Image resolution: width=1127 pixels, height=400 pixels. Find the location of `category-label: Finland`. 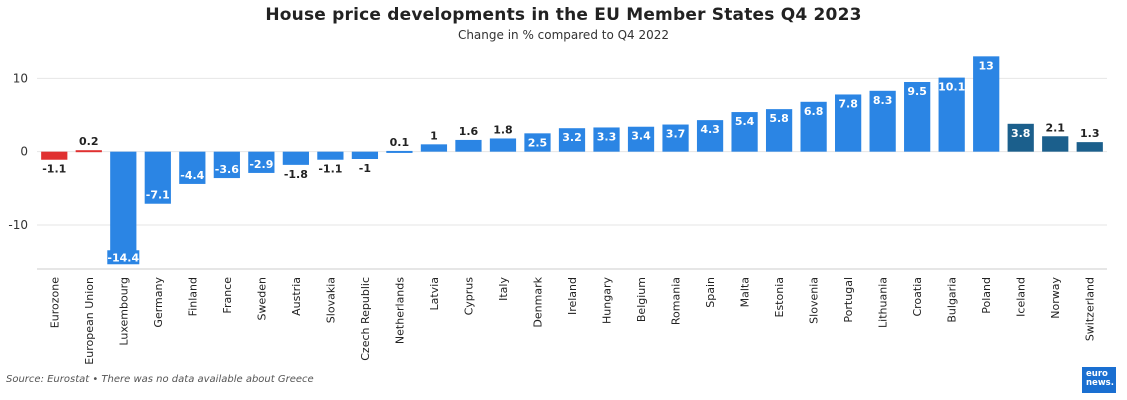

category-label: Finland is located at coordinates (192, 296).